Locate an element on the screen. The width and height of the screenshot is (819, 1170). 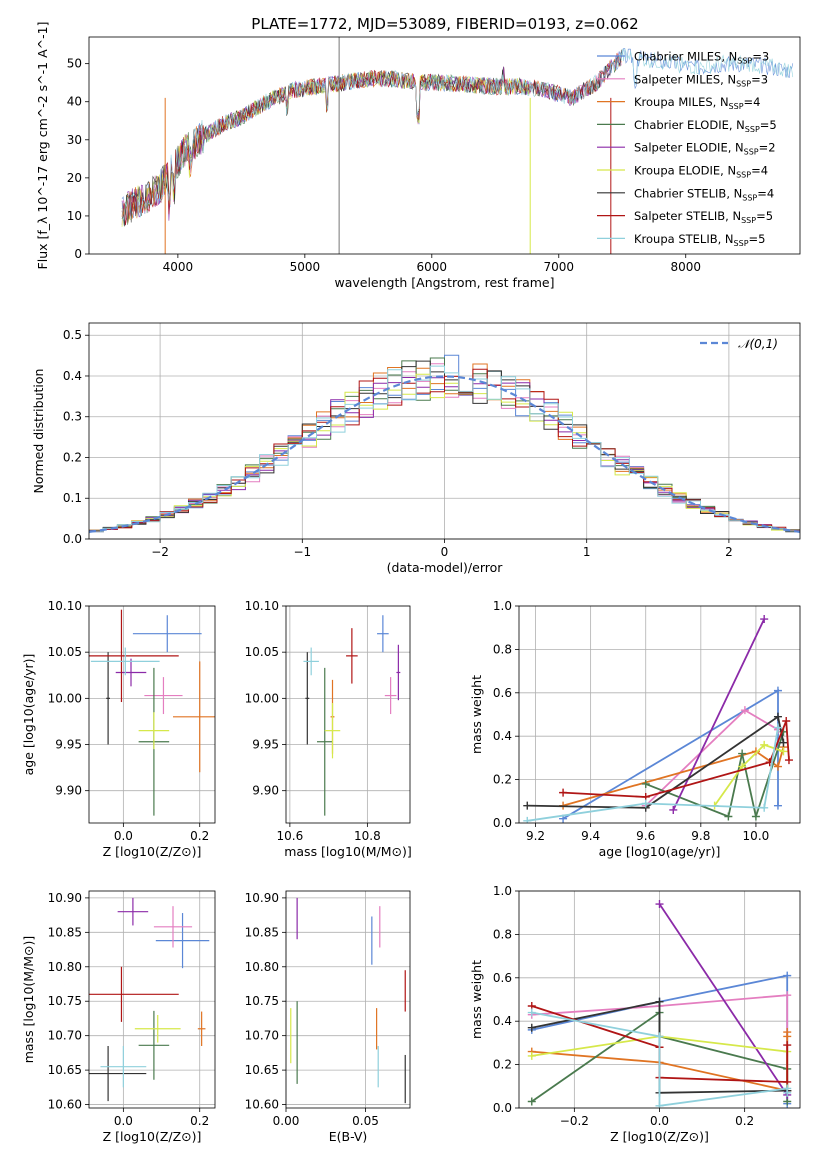
y-tick-label: 10.00 is located at coordinates (262, 698).